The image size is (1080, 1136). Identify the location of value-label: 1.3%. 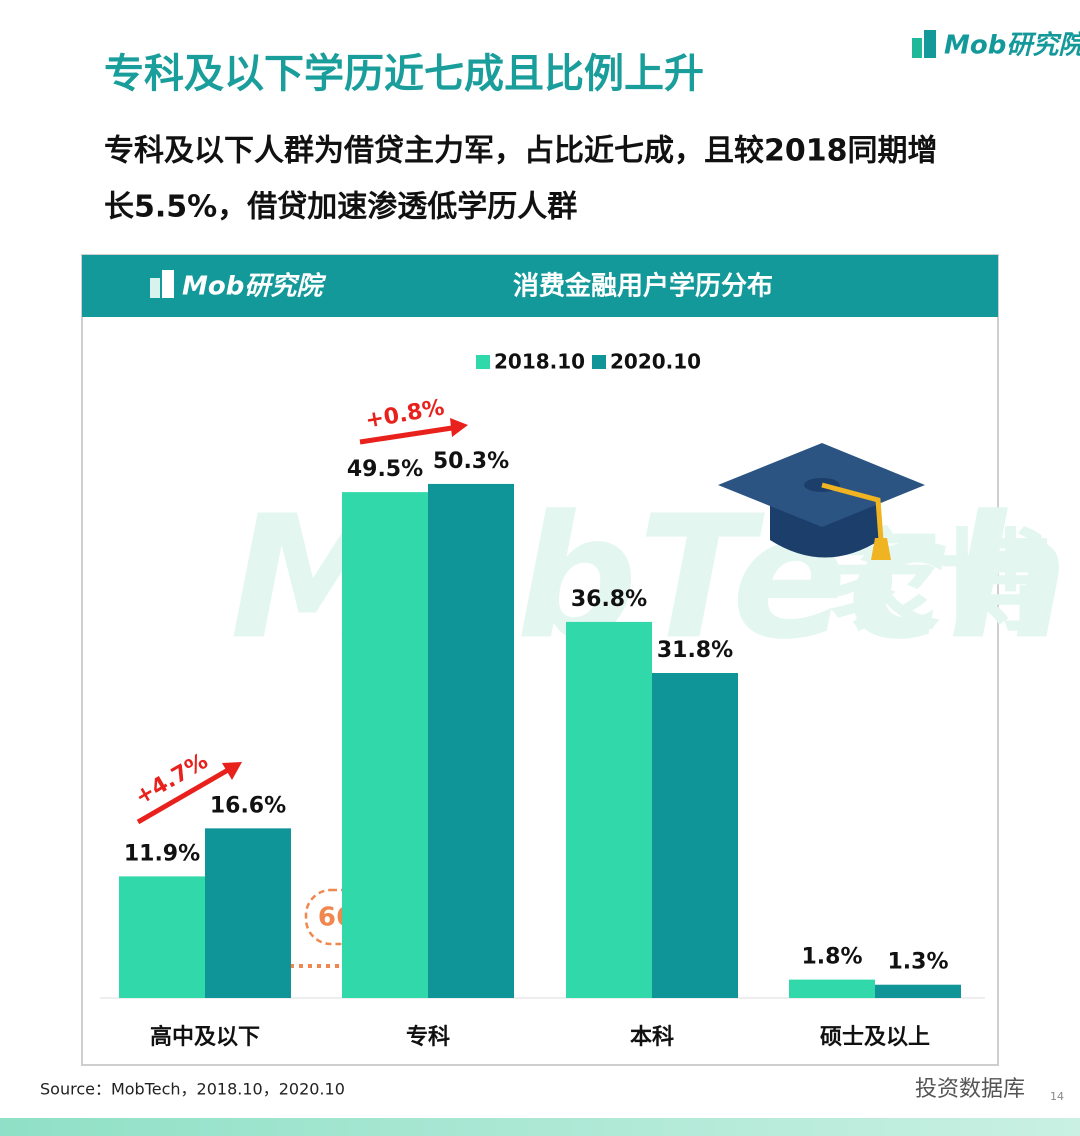
(917, 962).